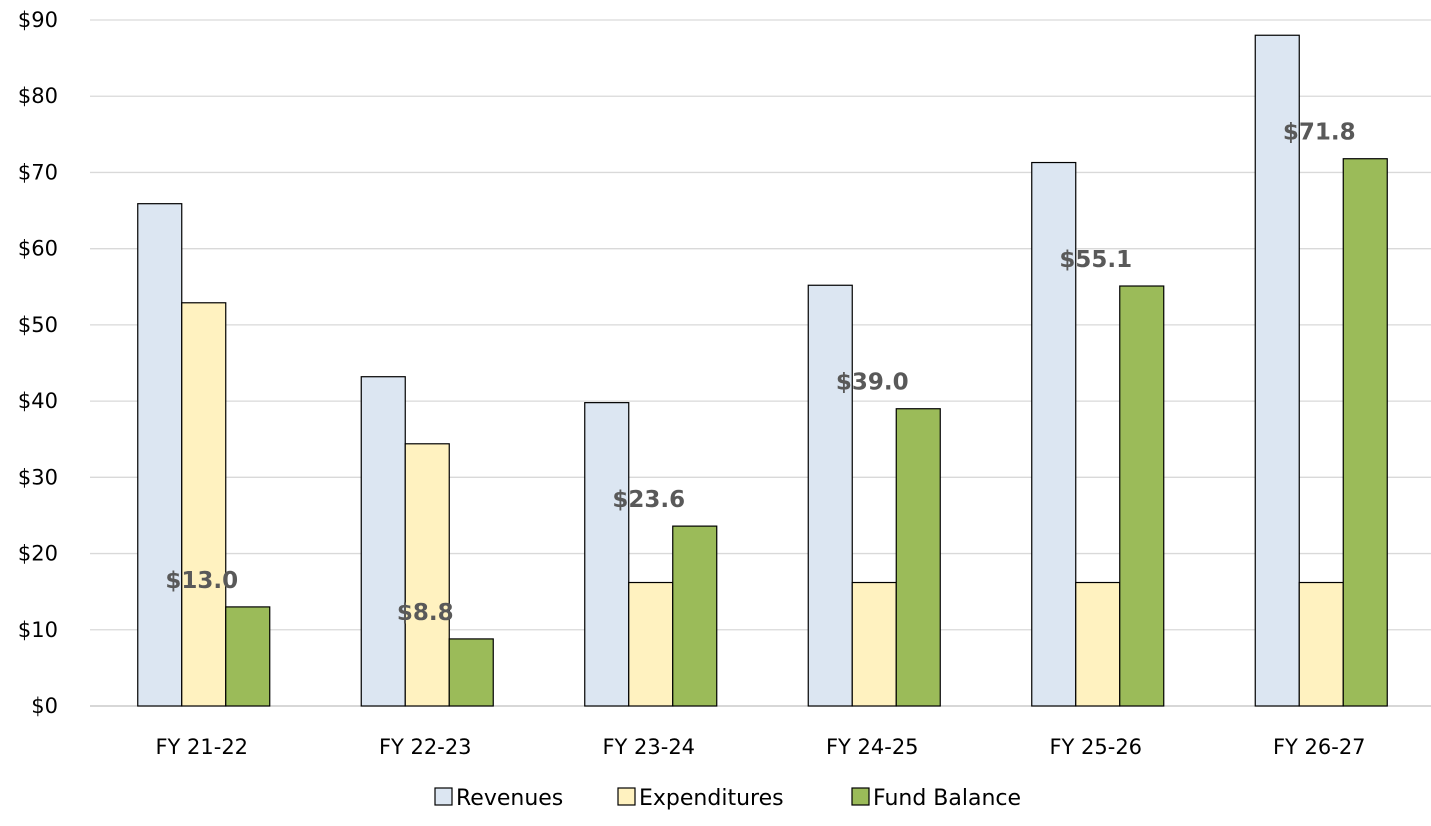  I want to click on y-axis-tick-labels: $0 $10 $20 $30 $40 $50 $60 $70 $80 $90, so click(38, 363).